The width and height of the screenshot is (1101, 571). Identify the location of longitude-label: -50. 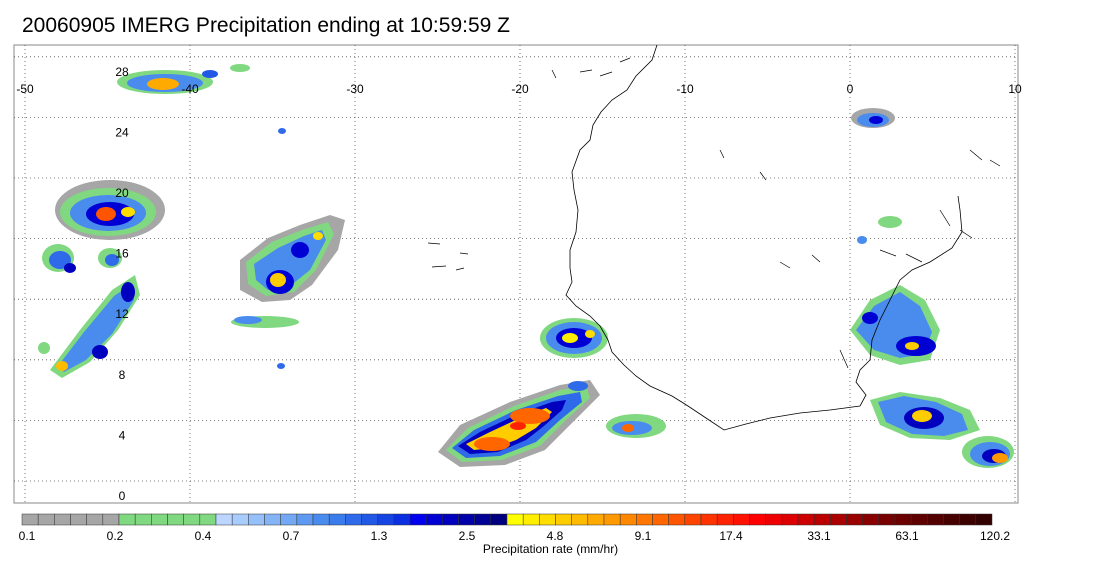
(25, 89).